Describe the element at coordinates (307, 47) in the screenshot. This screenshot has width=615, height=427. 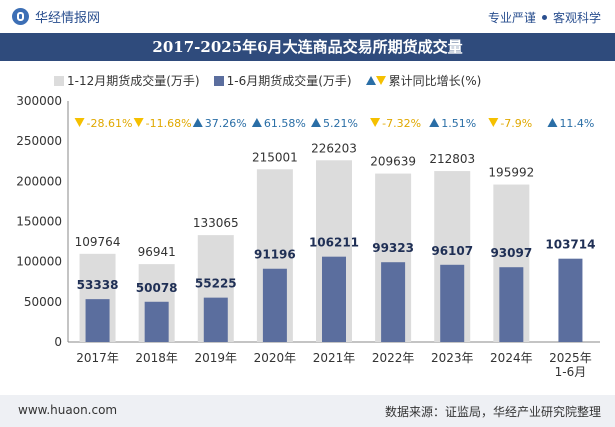
I see `chart-title: 2017-2025年6月大连商品交易所期货成交量` at that location.